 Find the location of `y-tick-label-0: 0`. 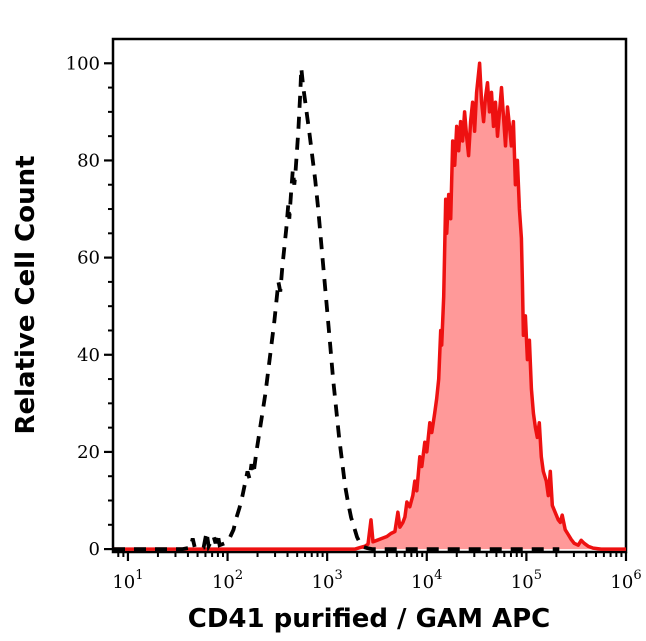

y-tick-label-0: 0 is located at coordinates (94, 549).